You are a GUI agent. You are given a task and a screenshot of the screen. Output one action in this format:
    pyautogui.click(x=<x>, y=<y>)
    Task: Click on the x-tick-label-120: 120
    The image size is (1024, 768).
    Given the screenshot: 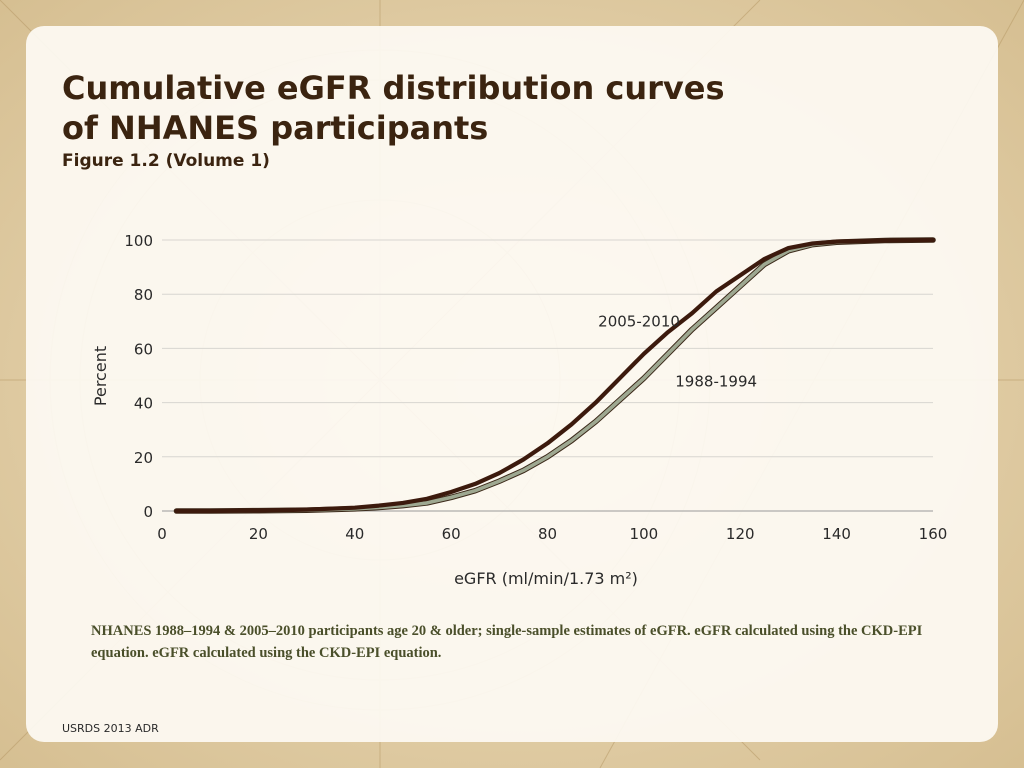 What is the action you would take?
    pyautogui.click(x=740, y=534)
    